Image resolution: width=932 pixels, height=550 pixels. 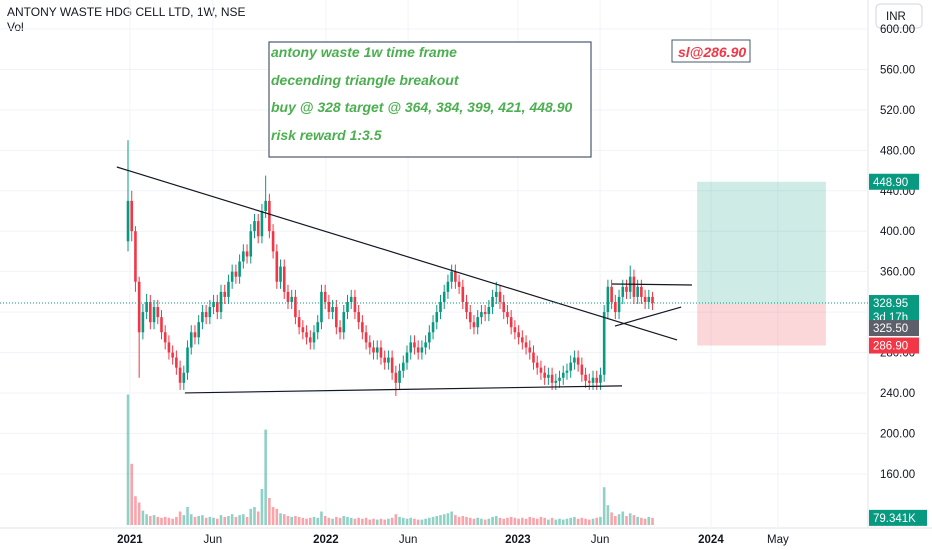 I want to click on trendline, so click(x=403, y=389).